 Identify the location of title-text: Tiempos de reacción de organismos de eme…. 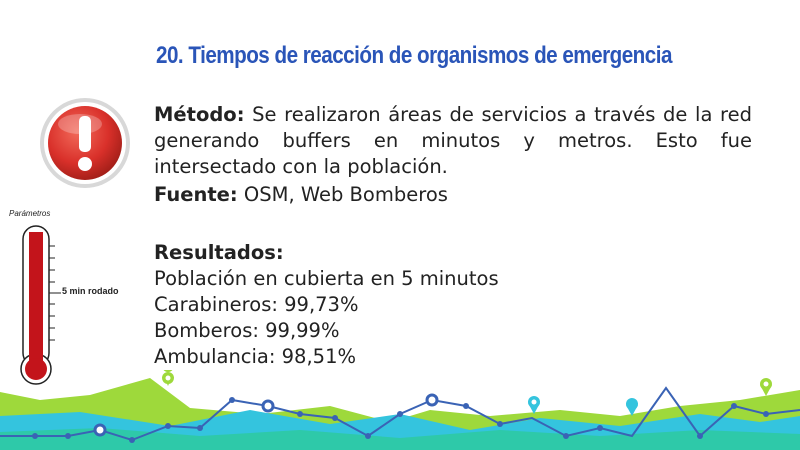
(430, 55).